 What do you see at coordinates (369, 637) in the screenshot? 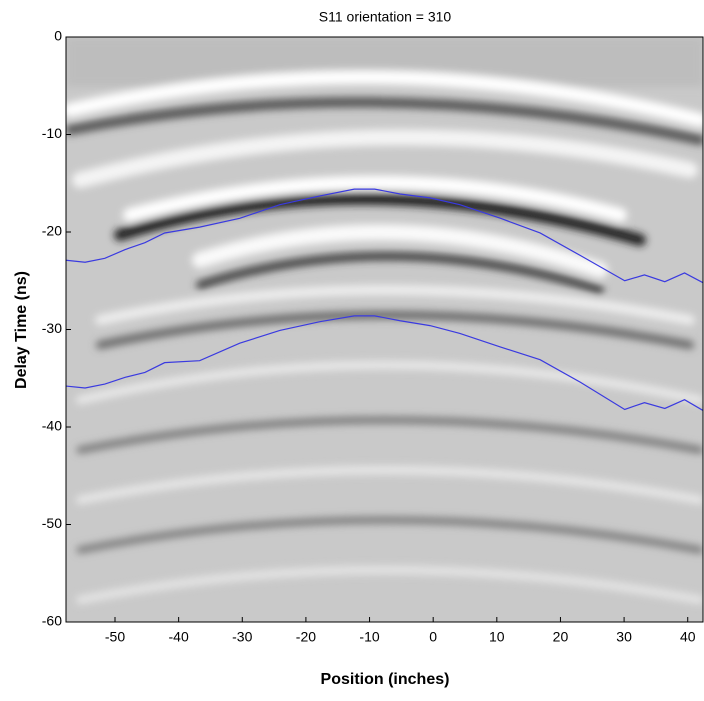
I see `x-tick-label: -10` at bounding box center [369, 637].